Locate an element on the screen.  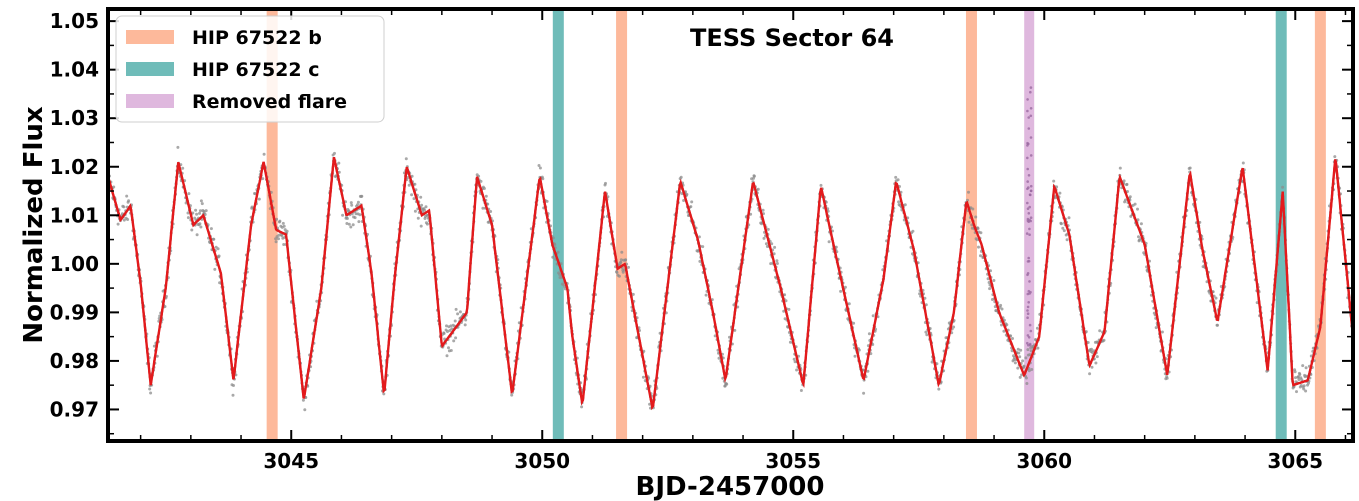
x-tick-label: 3055 is located at coordinates (793, 461).